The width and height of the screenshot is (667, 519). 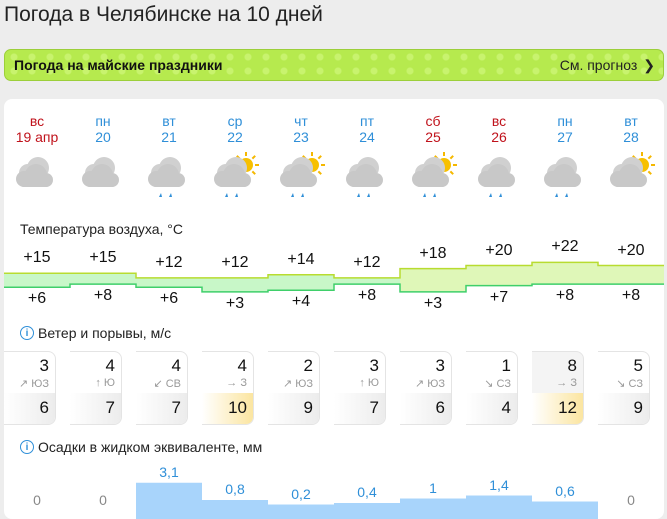 I want to click on precip-value: 1,4, so click(x=499, y=485).